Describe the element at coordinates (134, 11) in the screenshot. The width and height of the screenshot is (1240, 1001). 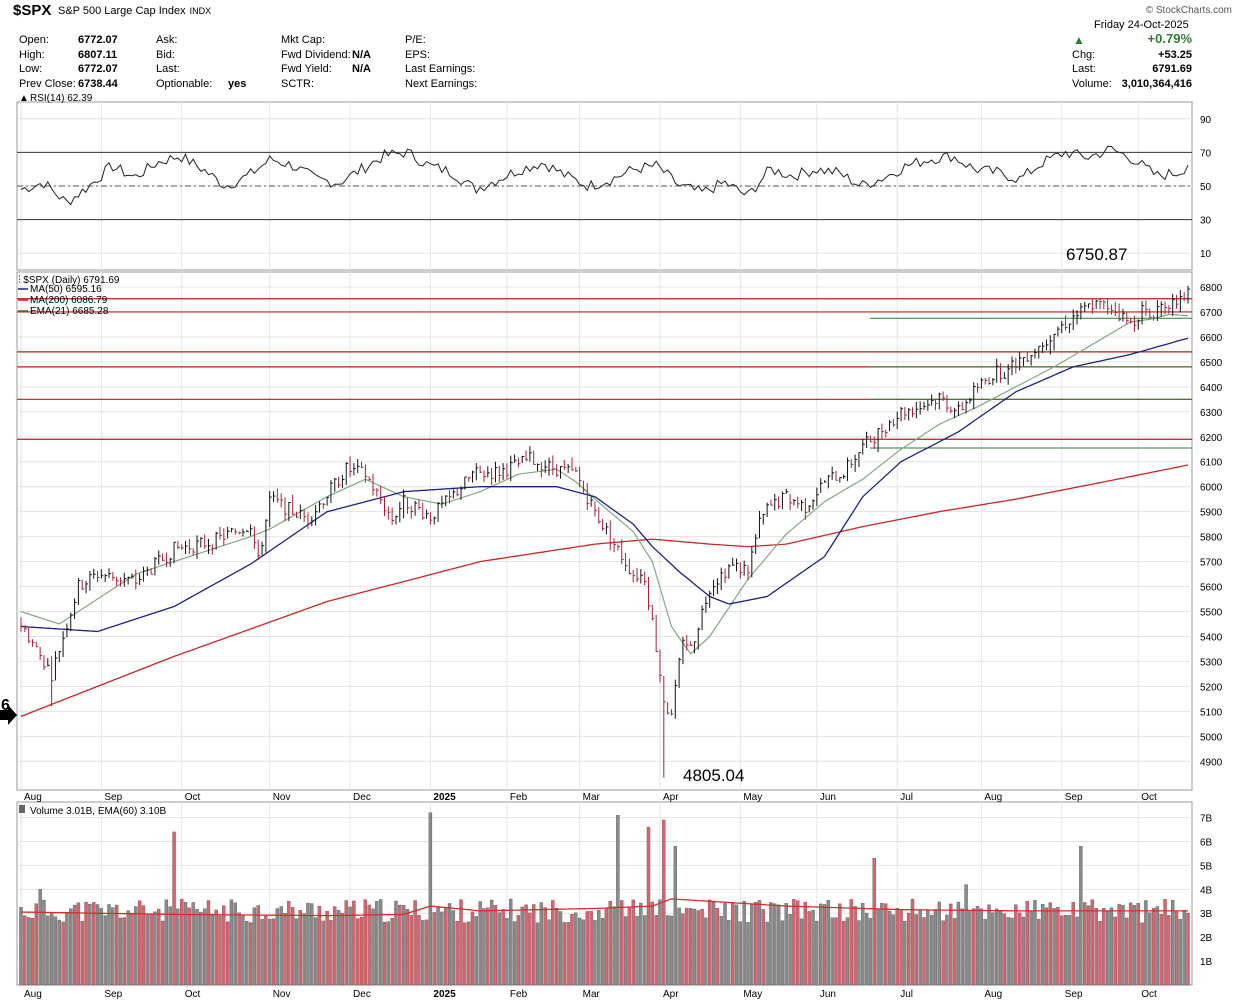
I see `symbol-name: S&P 500 Large Cap Index INDX` at that location.